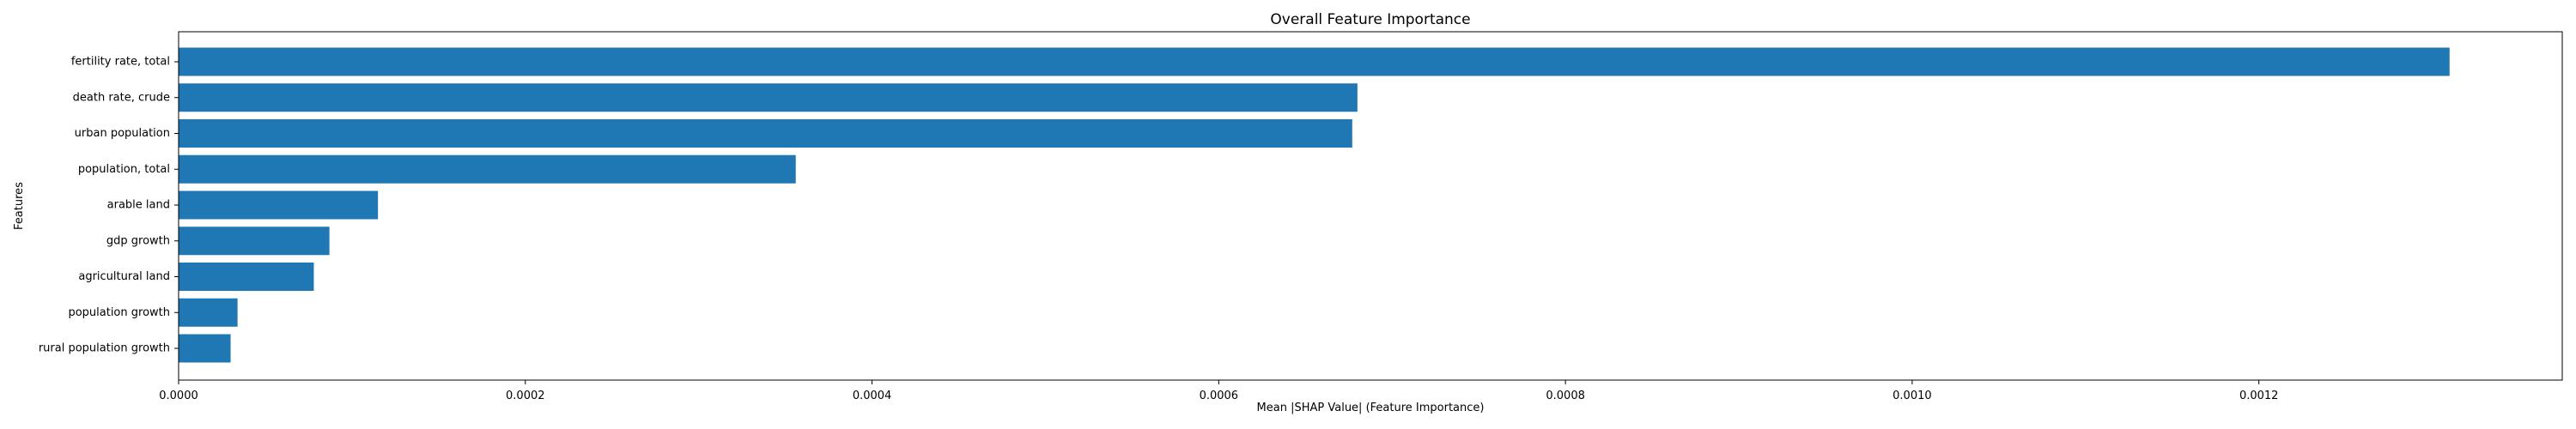 The width and height of the screenshot is (2576, 429). I want to click on y-tick-label: population, total, so click(124, 170).